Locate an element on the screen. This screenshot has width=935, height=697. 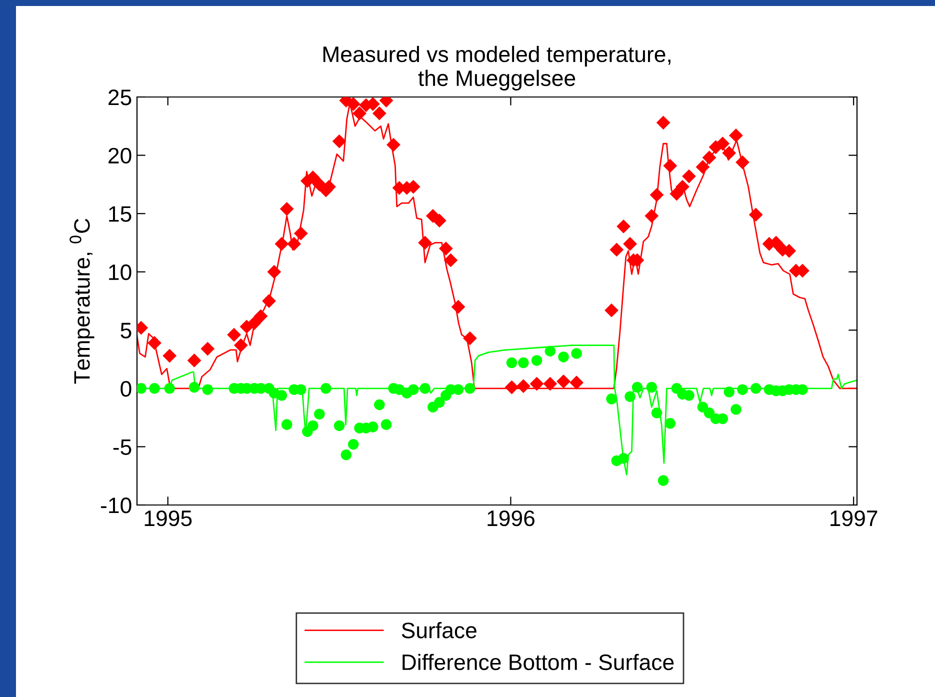
y-tick-label: 25 is located at coordinates (120, 98).